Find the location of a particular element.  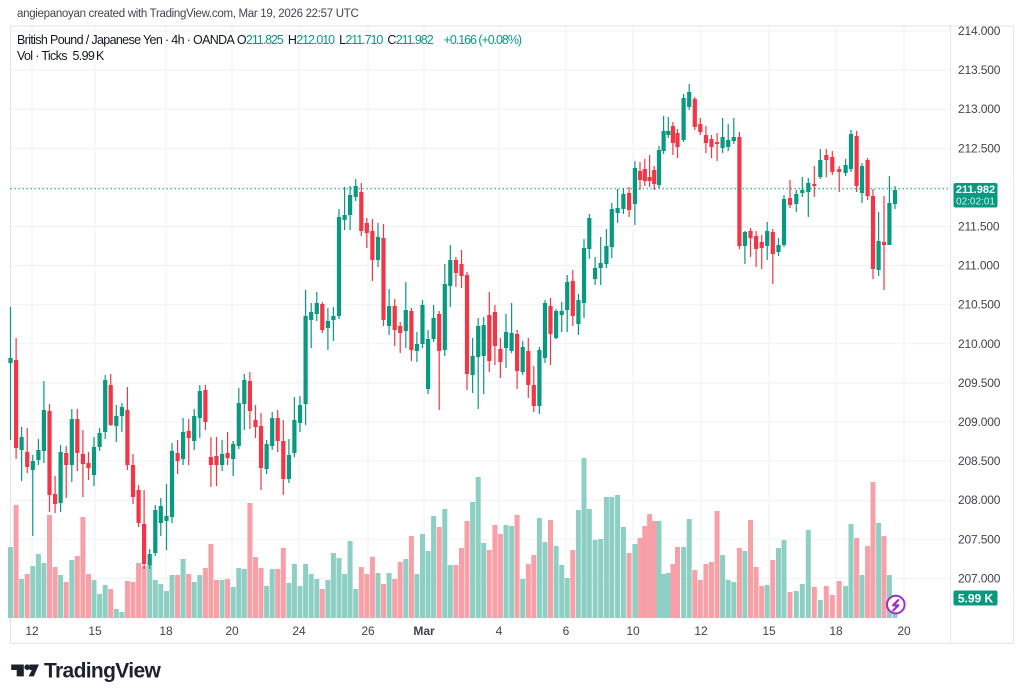

svg-text: 10 is located at coordinates (633, 631).